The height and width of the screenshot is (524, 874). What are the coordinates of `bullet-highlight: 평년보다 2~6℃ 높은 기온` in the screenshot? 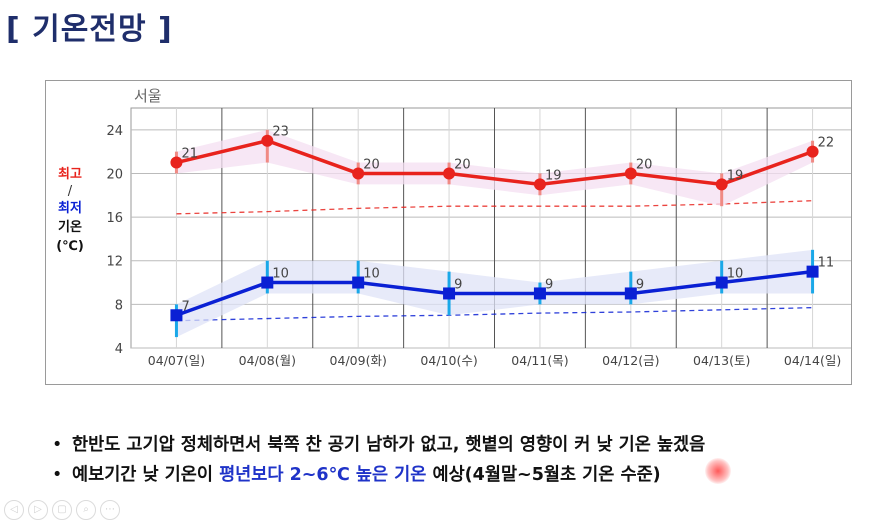 It's located at (323, 475).